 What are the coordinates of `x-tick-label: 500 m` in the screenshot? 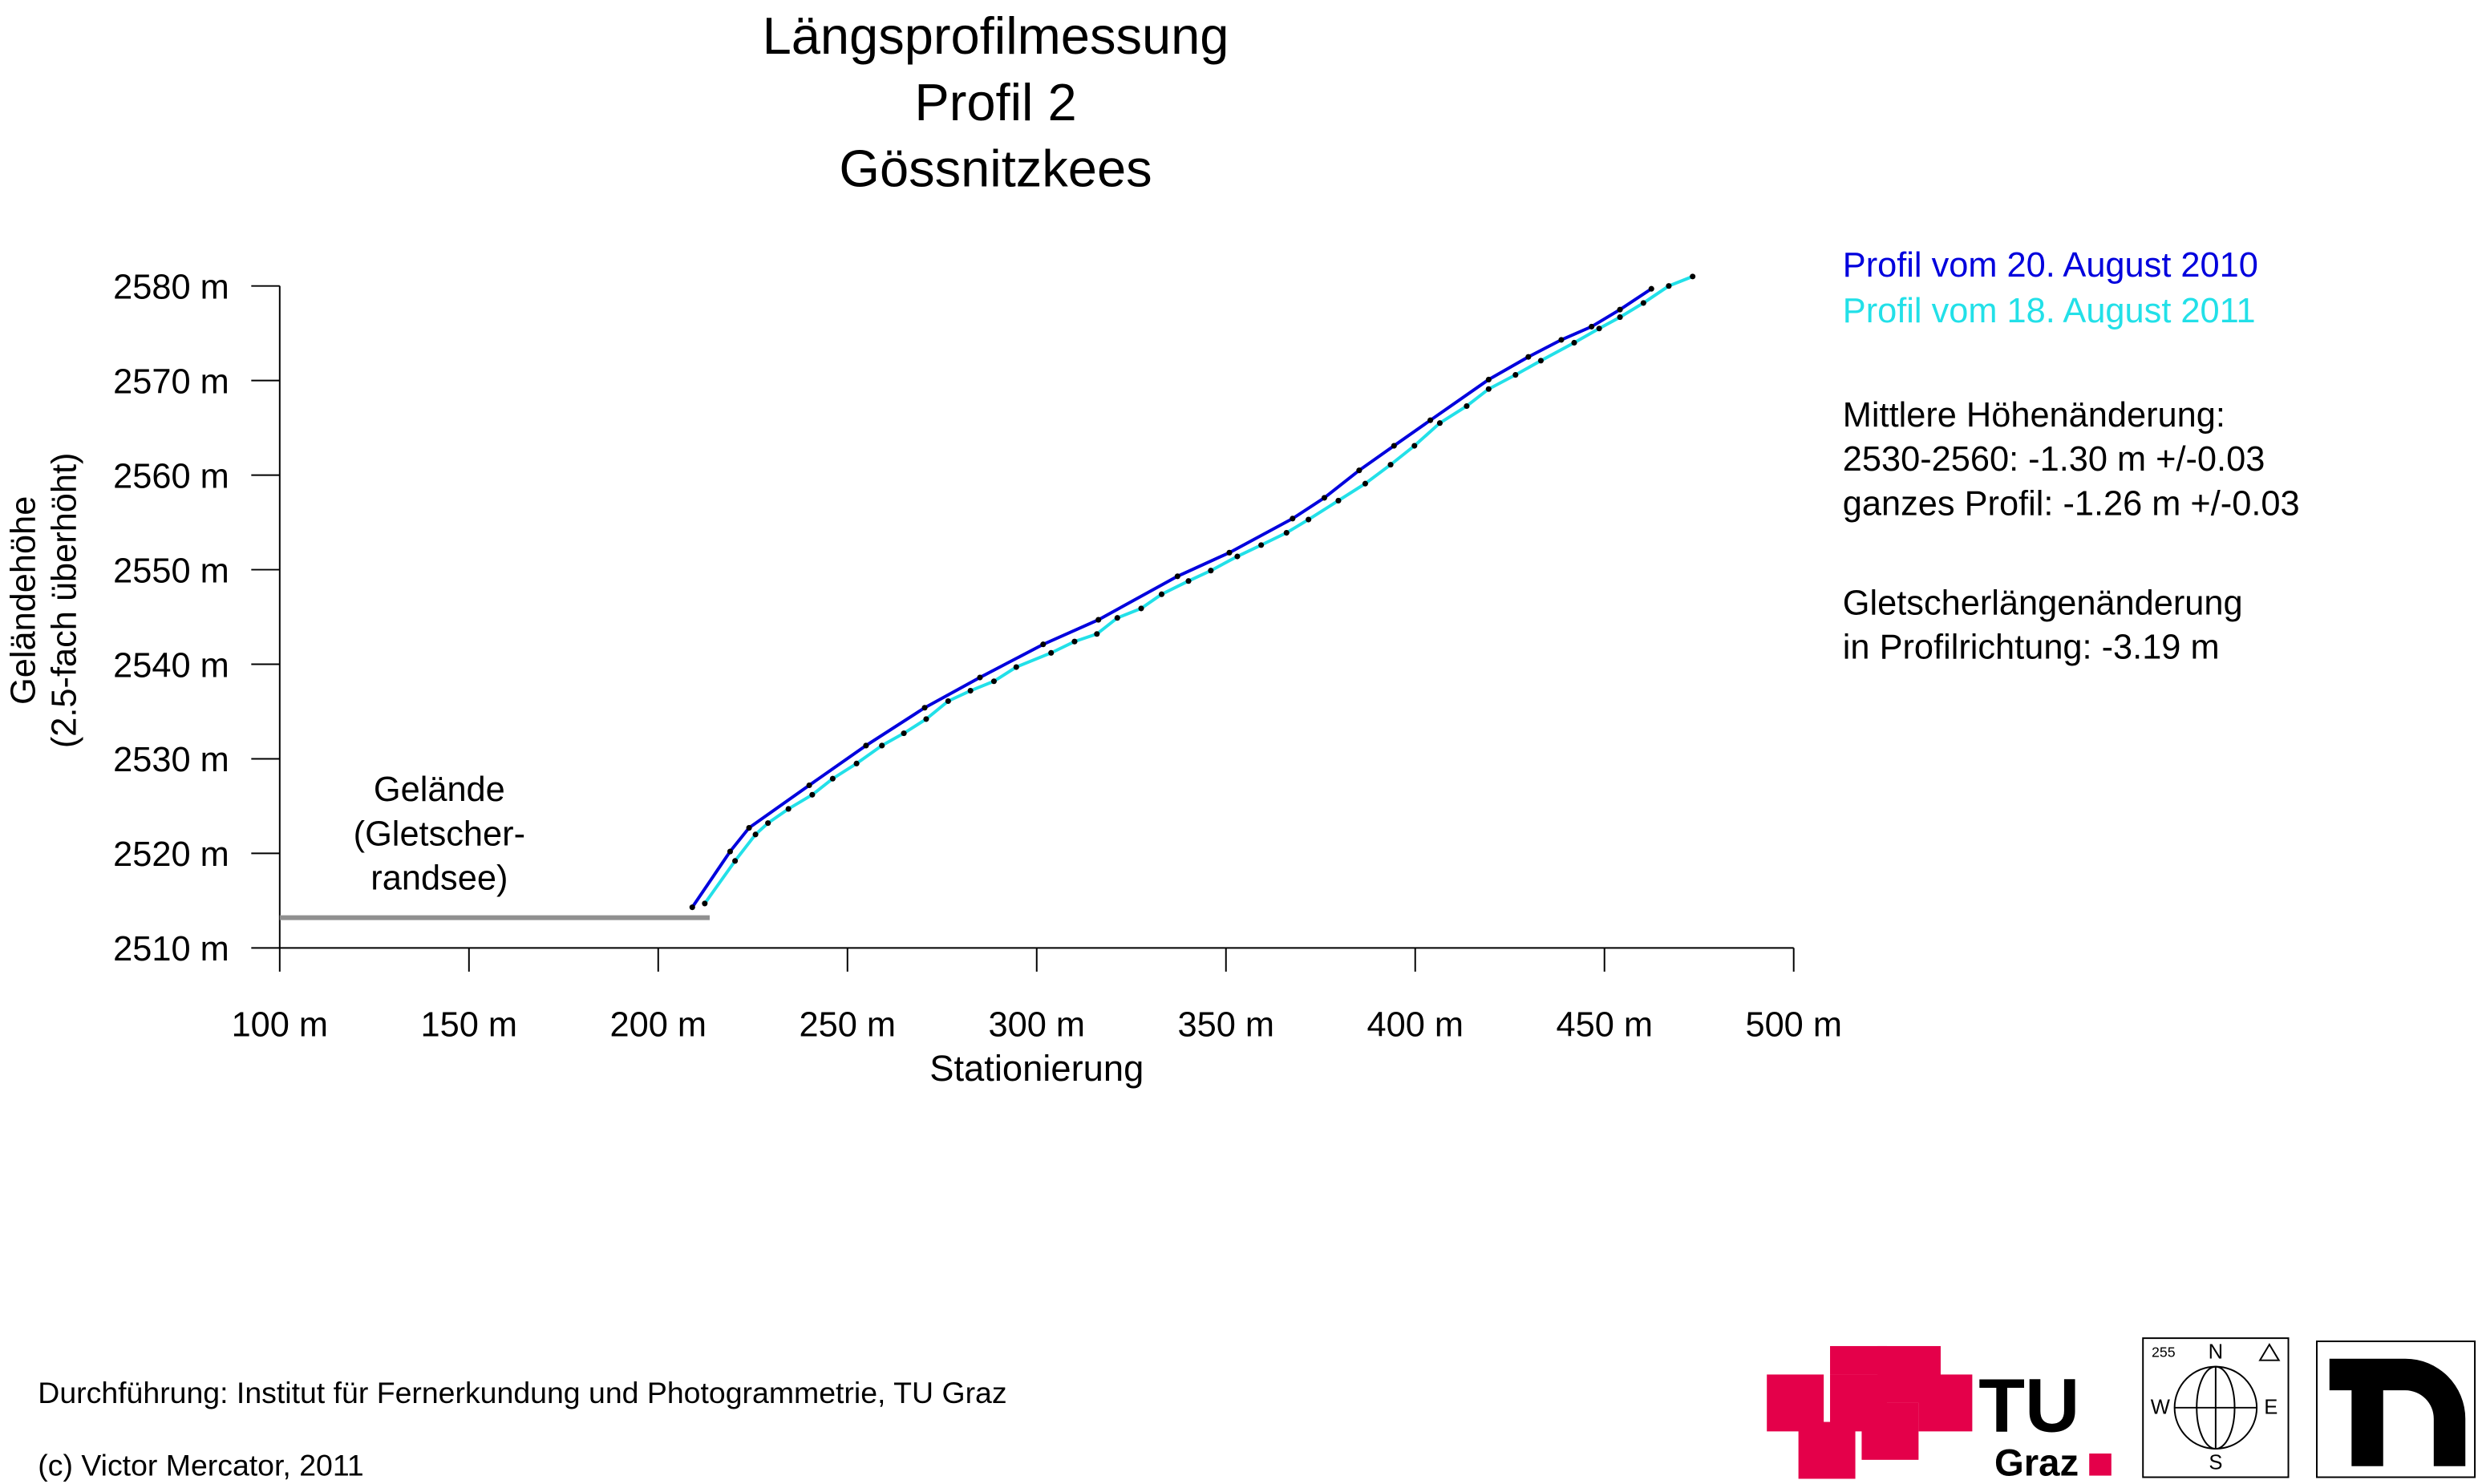 It's located at (1793, 1026).